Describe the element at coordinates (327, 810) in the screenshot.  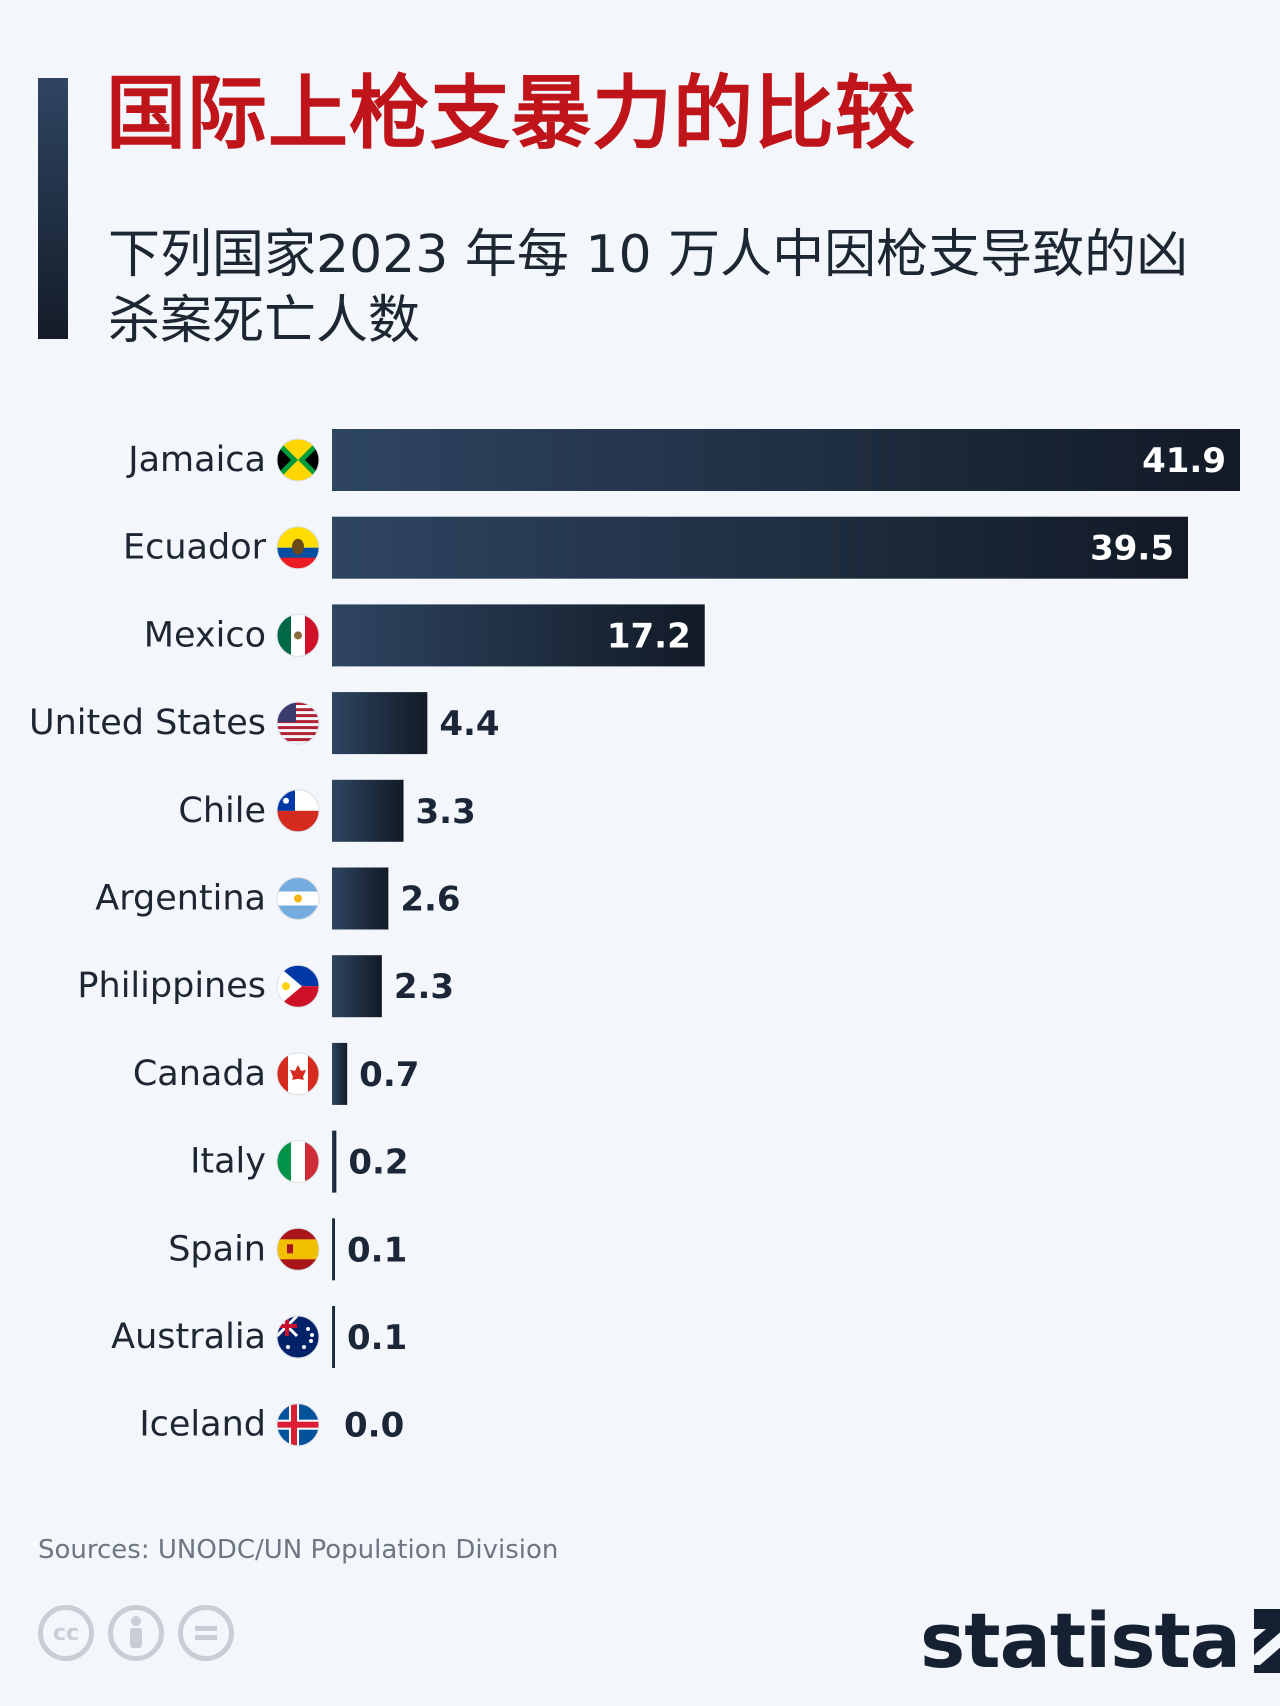
I see `bar-row: Chile 3.3` at that location.